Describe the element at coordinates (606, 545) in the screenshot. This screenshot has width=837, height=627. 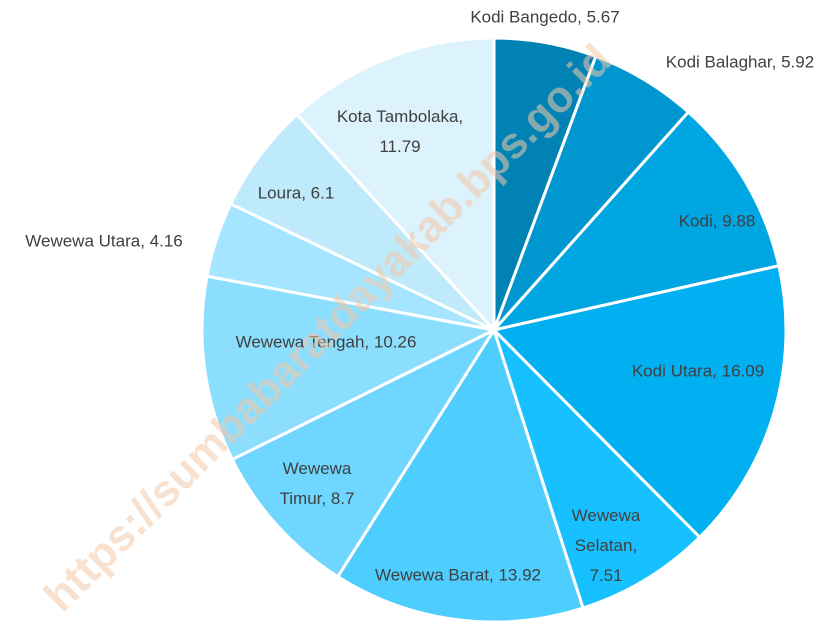
I see `data-label: Wewewa Selatan, 7.51` at that location.